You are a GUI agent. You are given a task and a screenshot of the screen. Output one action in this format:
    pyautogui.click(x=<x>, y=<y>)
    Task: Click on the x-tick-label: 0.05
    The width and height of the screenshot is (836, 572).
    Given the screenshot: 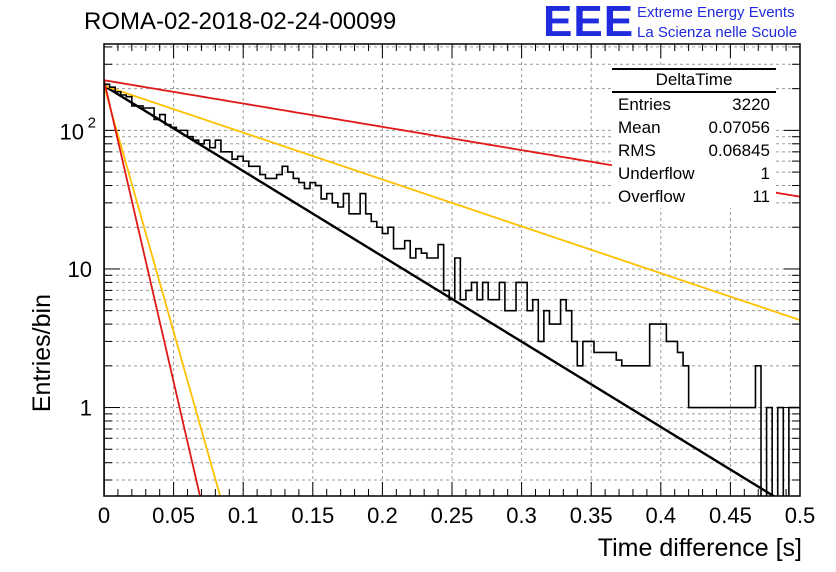 What is the action you would take?
    pyautogui.click(x=173, y=515)
    